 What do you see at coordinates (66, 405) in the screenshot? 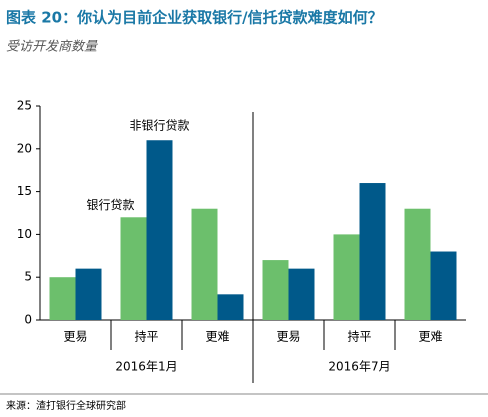
I see `source: 来源：渣打银行全球研究部` at bounding box center [66, 405].